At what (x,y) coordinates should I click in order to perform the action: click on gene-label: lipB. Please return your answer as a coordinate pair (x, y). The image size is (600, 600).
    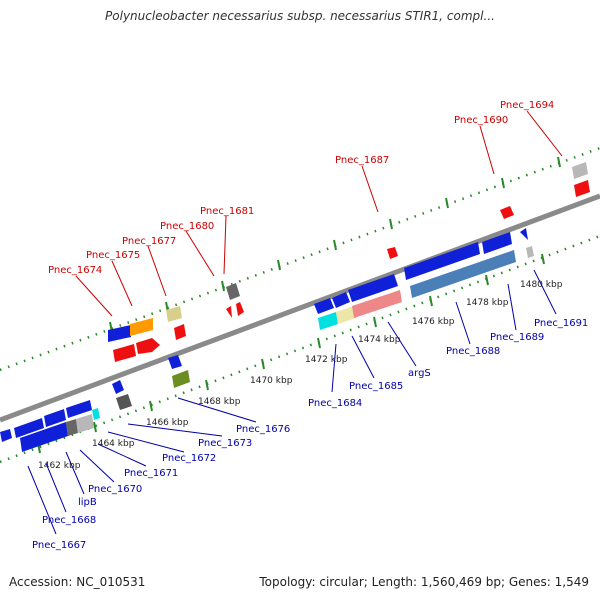
    Looking at the image, I should click on (87, 502).